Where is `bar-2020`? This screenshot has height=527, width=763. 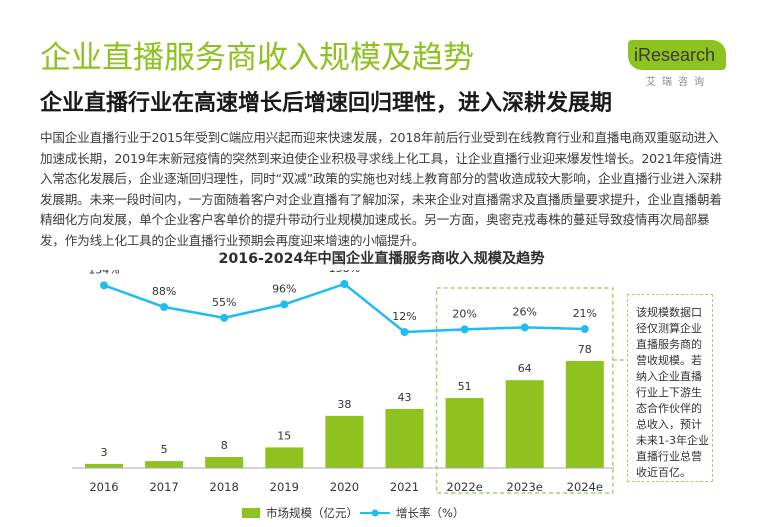
bar-2020 is located at coordinates (344, 441).